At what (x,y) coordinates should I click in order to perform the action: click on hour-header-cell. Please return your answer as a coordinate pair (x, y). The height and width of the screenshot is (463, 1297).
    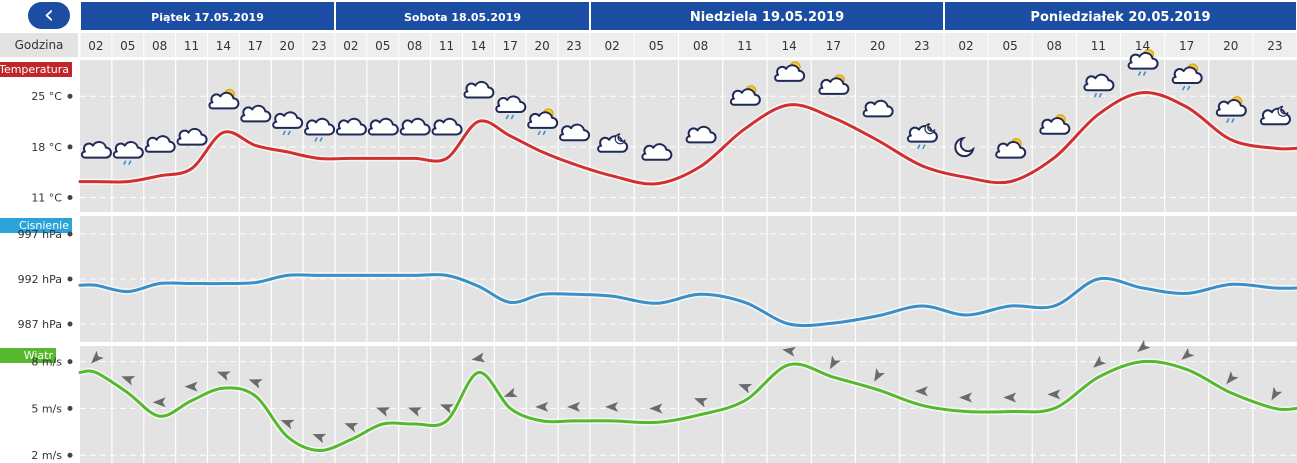
    Looking at the image, I should click on (39, 45).